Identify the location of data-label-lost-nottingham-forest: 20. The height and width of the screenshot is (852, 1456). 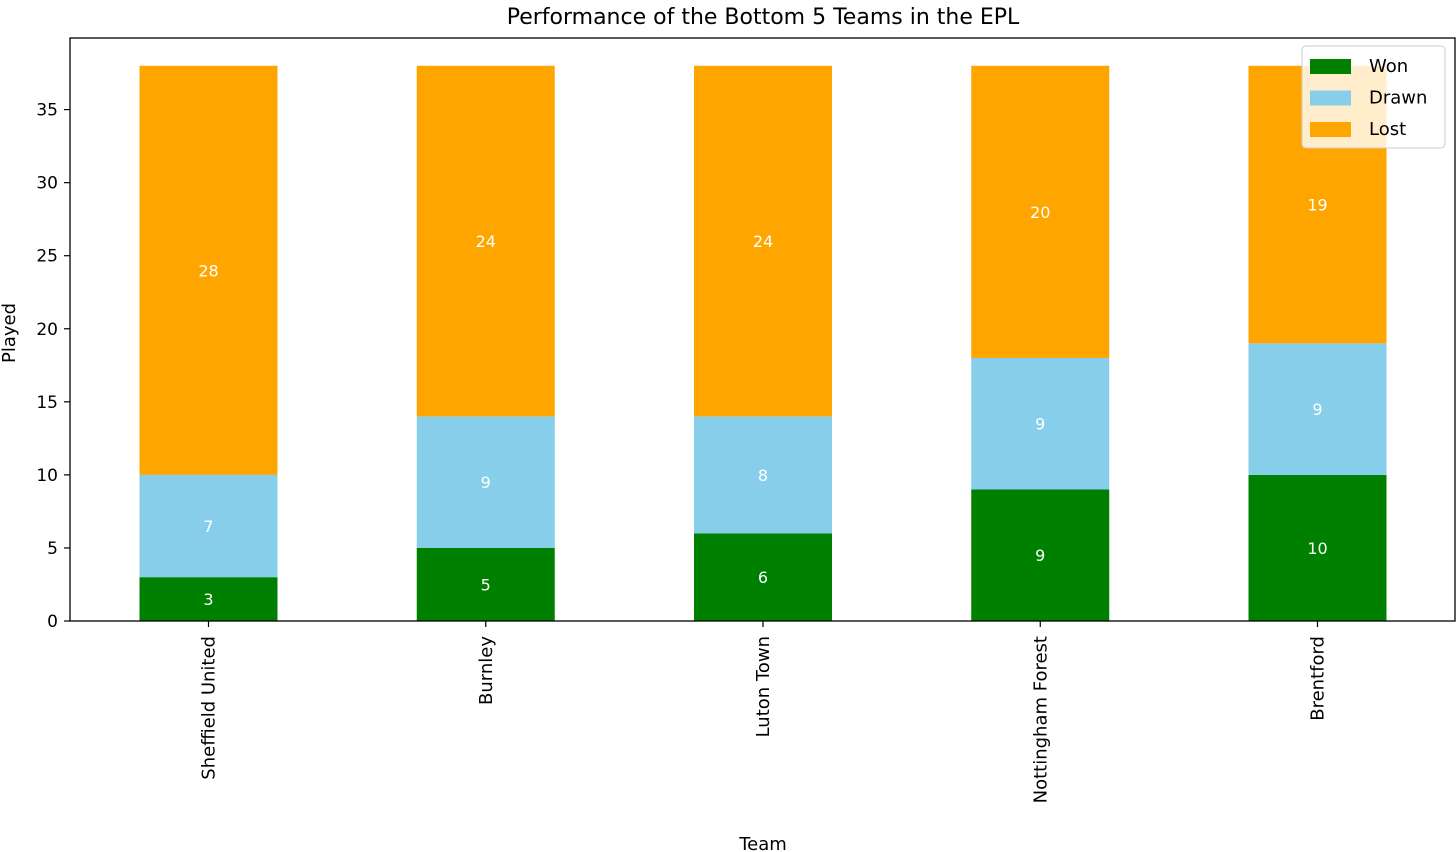
(1040, 212).